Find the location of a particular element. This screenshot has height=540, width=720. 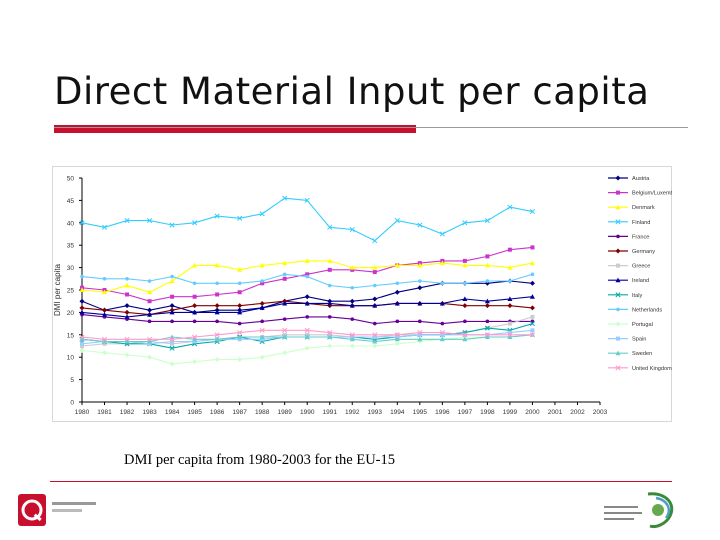

x-tick-label: 2001 is located at coordinates (555, 412).